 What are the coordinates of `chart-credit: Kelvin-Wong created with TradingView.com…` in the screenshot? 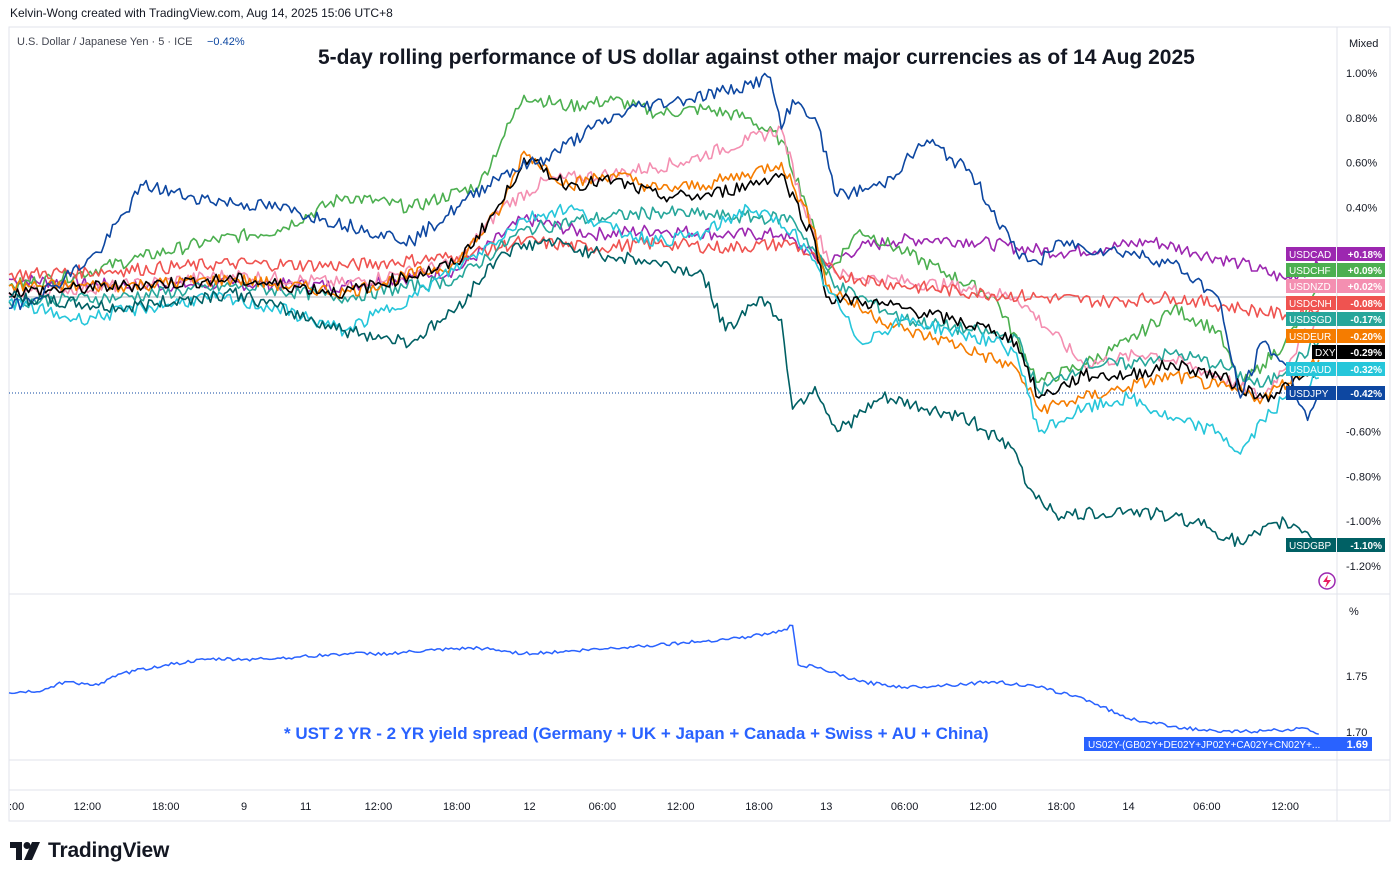 It's located at (201, 13).